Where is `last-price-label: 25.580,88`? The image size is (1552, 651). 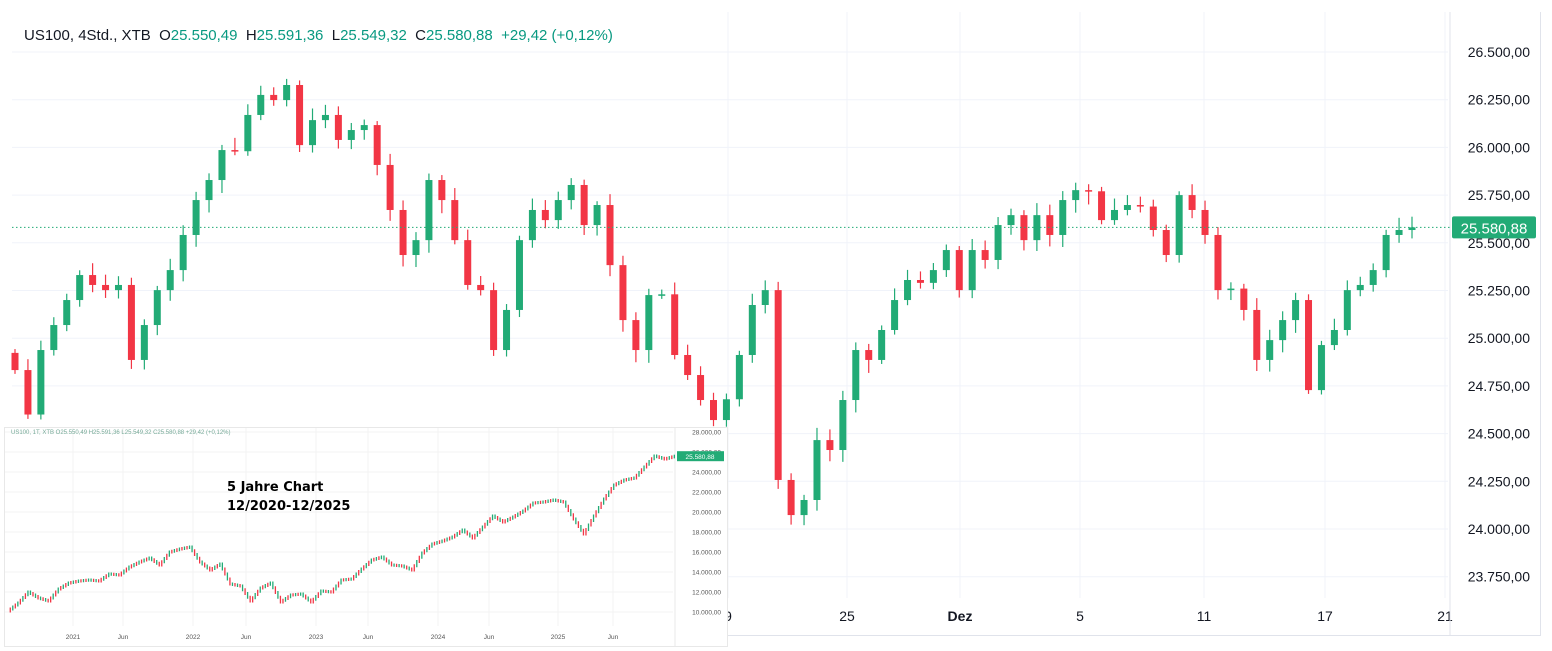
last-price-label: 25.580,88 is located at coordinates (1494, 228).